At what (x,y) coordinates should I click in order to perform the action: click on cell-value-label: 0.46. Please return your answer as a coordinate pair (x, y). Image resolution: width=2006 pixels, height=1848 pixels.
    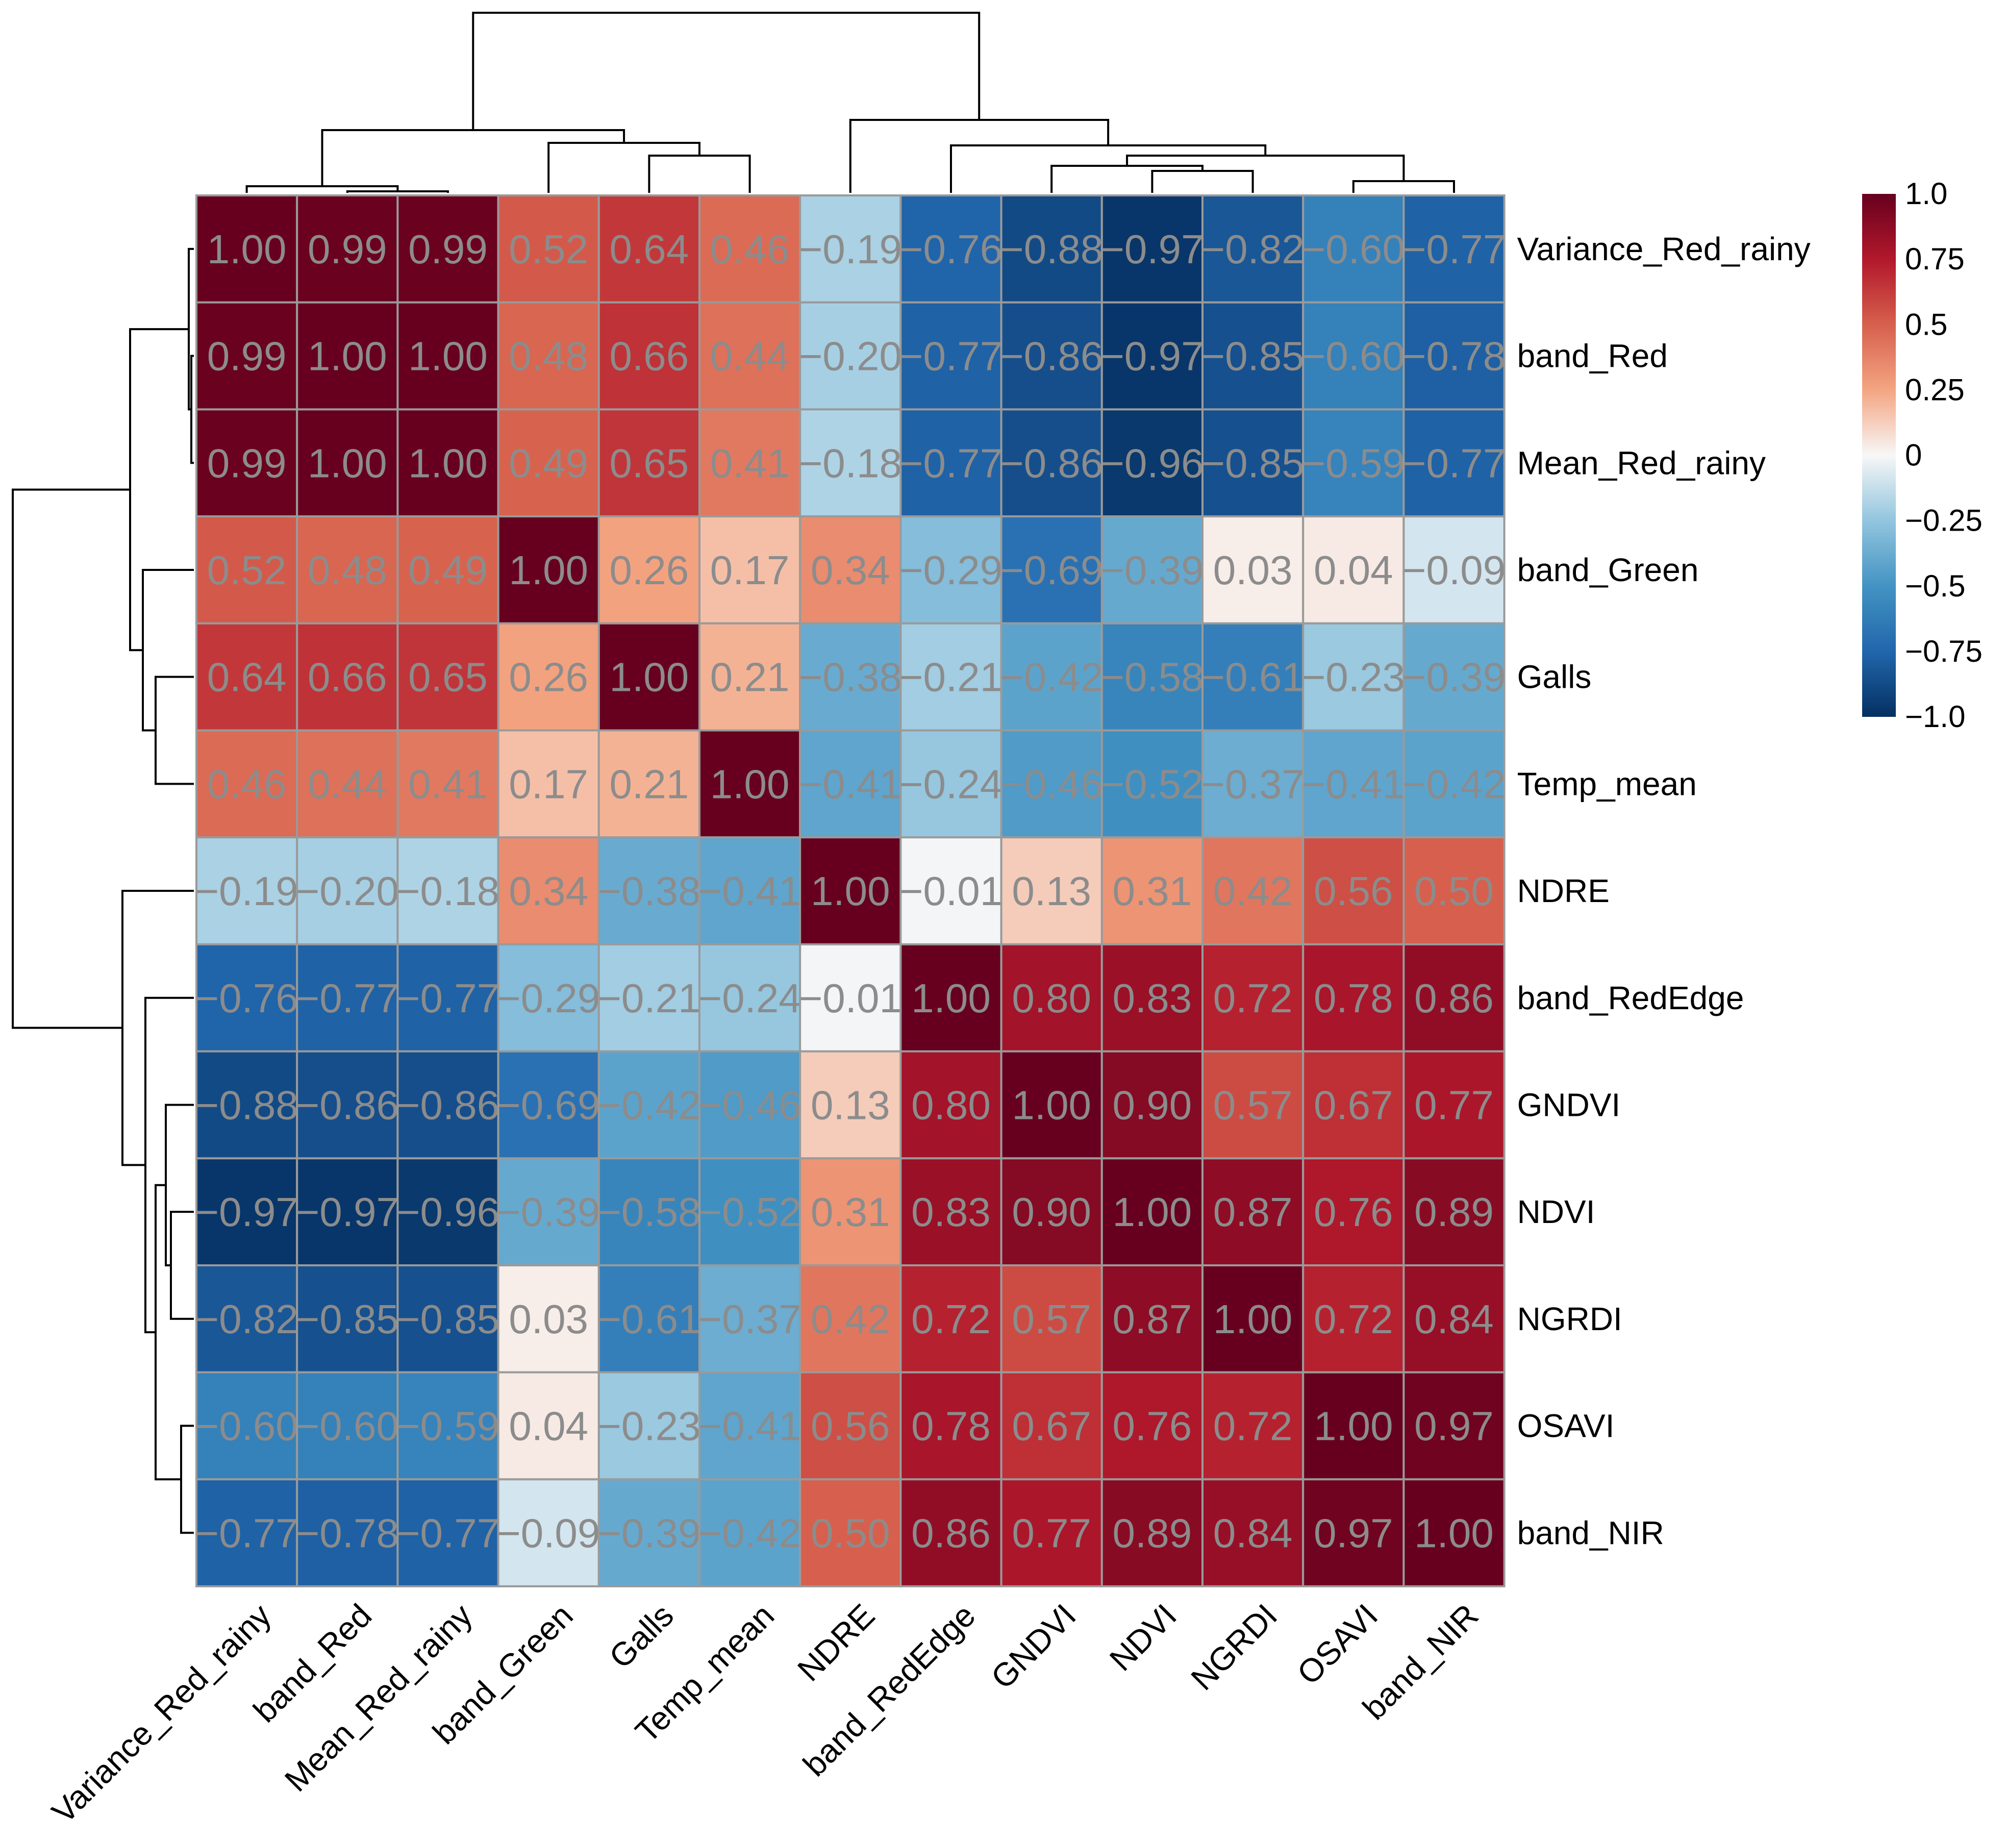
    Looking at the image, I should click on (750, 249).